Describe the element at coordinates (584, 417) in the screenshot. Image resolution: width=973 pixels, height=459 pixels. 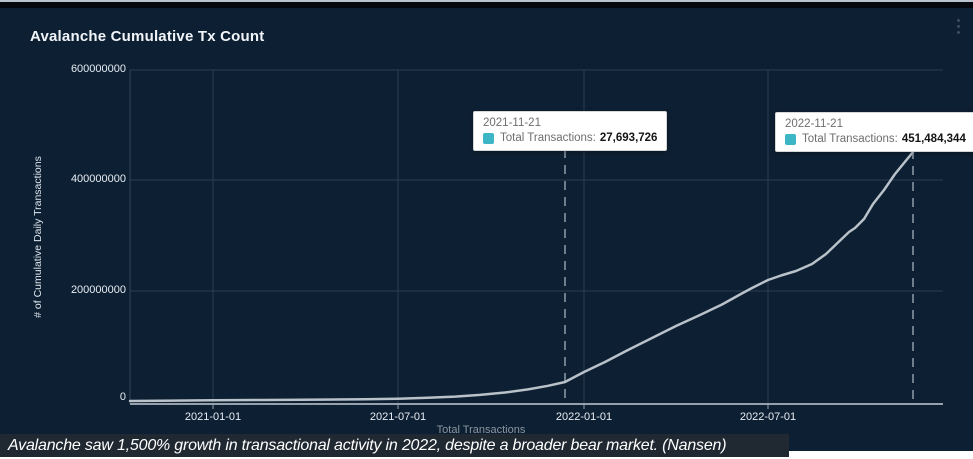
I see `x-tick-2022-01-01: 2022-01-01` at that location.